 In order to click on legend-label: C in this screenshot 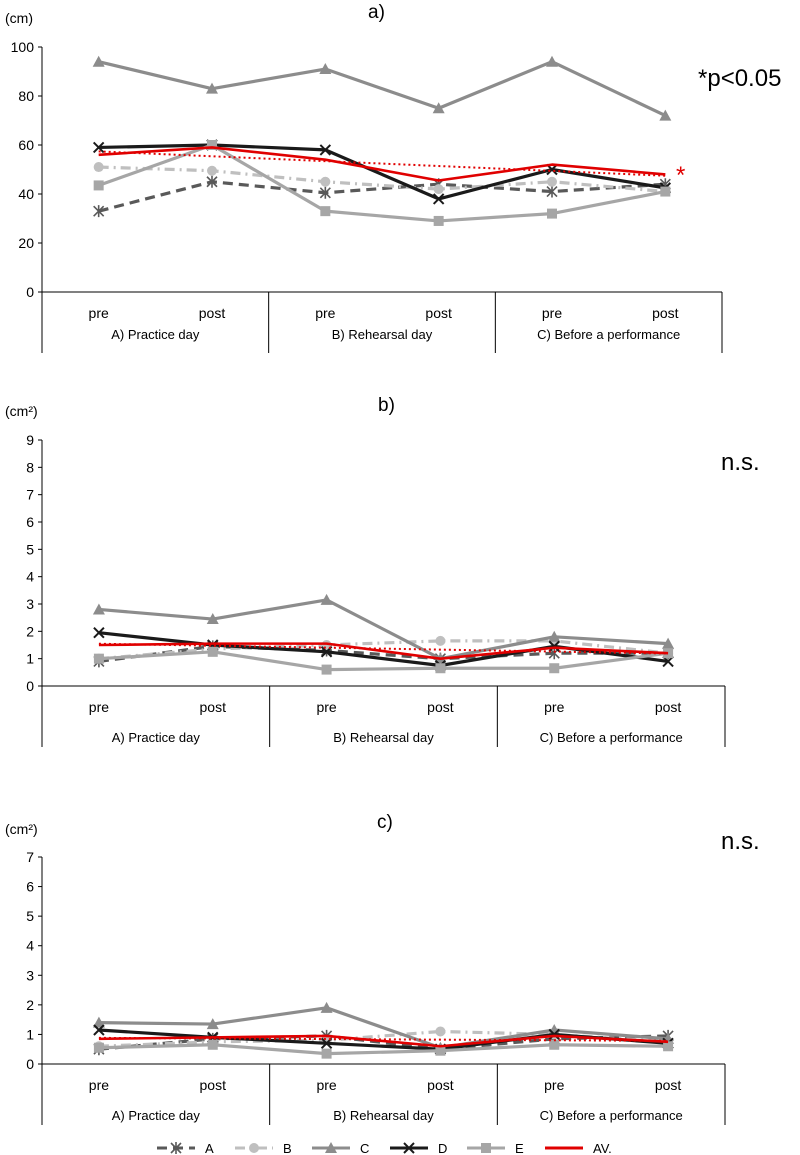, I will do `click(364, 1148)`.